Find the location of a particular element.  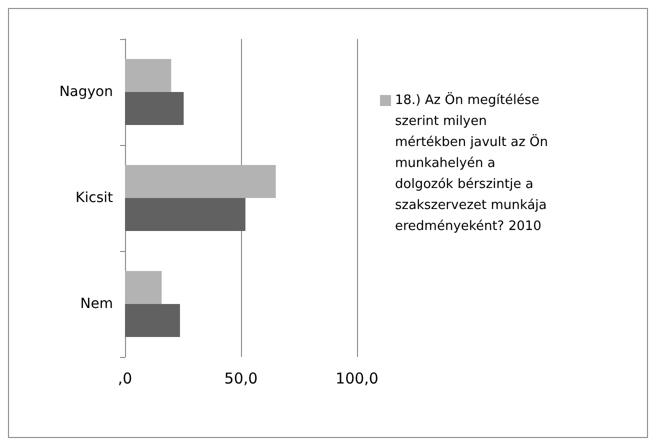

y-tick-label: Nem is located at coordinates (96, 304).